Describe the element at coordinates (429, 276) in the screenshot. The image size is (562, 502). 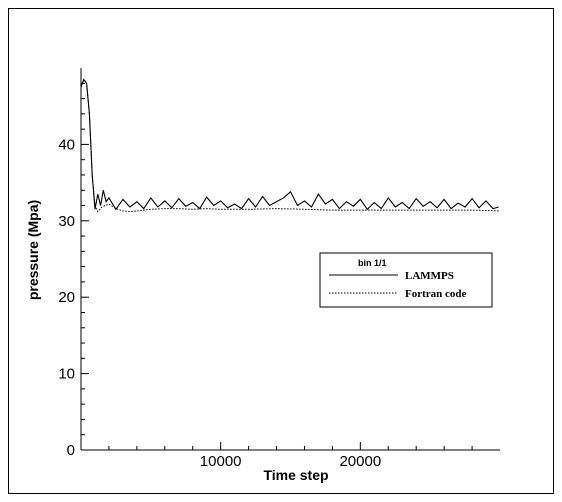
I see `legend-label-lammps: LAMMPS` at that location.